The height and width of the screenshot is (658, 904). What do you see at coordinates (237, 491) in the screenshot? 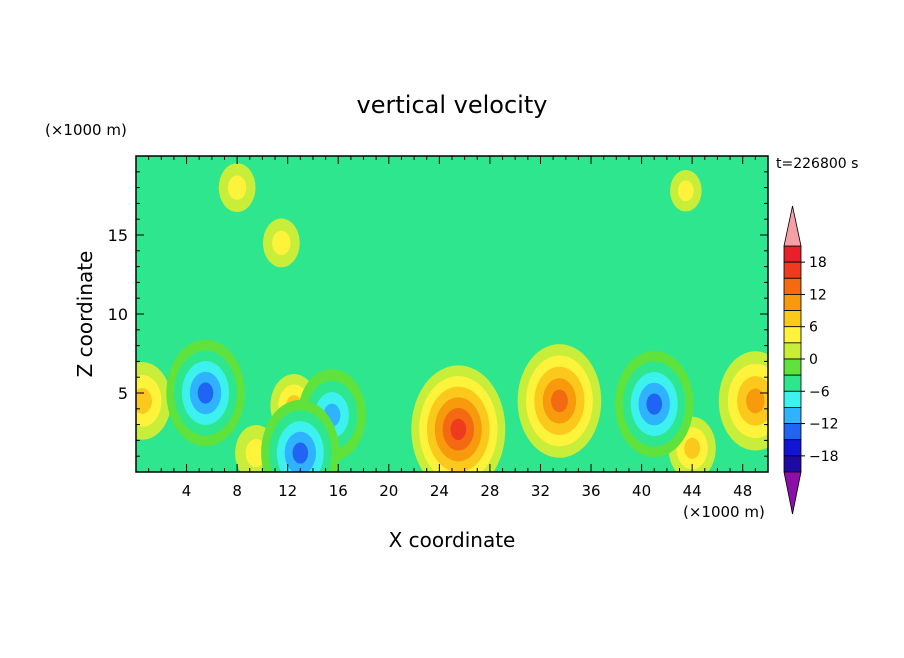
I see `x-tick-label: 8` at bounding box center [237, 491].